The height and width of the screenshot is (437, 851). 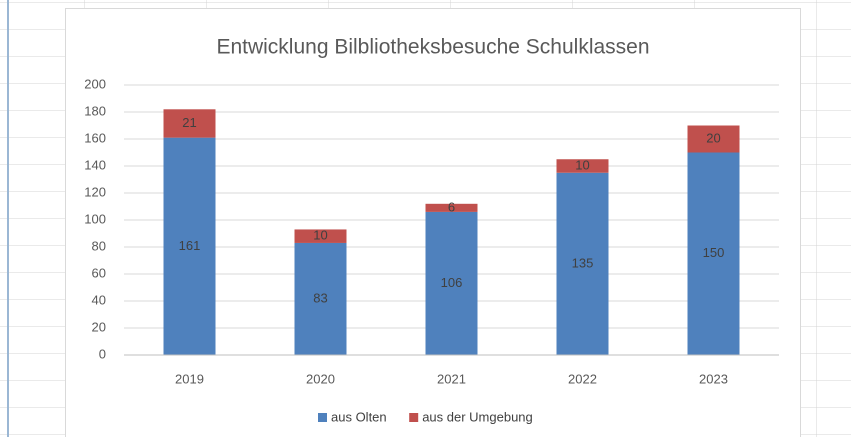 I want to click on y-tick-label: 20, so click(x=99, y=326).